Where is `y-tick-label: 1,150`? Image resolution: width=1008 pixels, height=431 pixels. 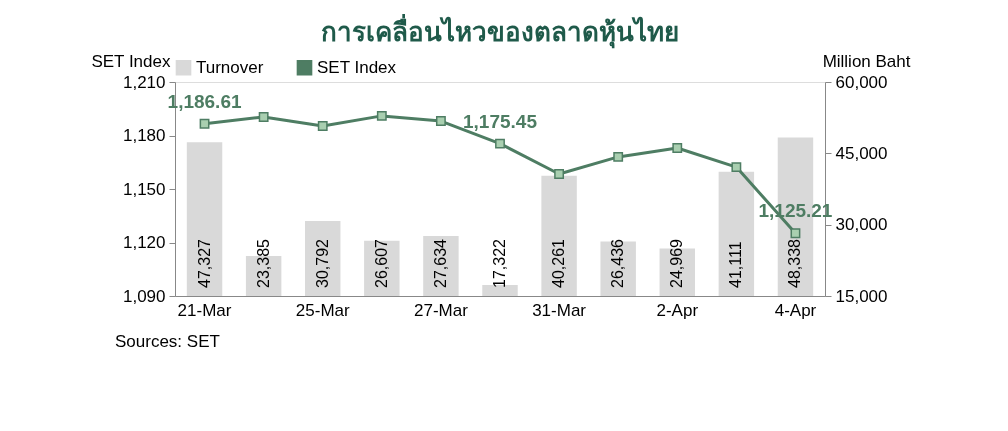
y-tick-label: 1,150 is located at coordinates (144, 189).